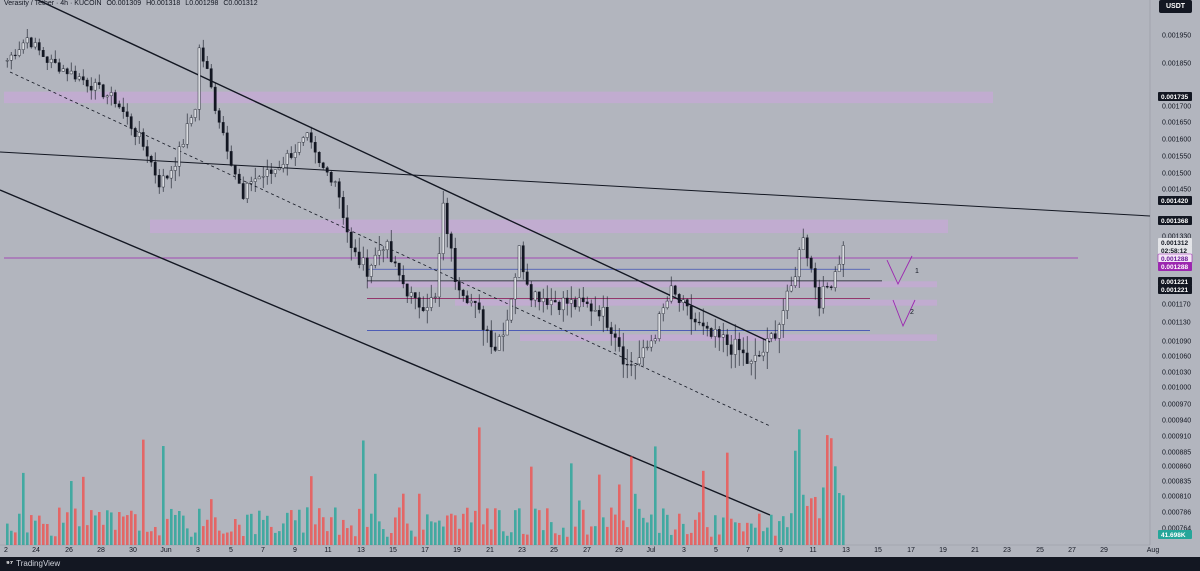 Image resolution: width=1200 pixels, height=571 pixels. I want to click on x-tick-label: 23, so click(1007, 550).